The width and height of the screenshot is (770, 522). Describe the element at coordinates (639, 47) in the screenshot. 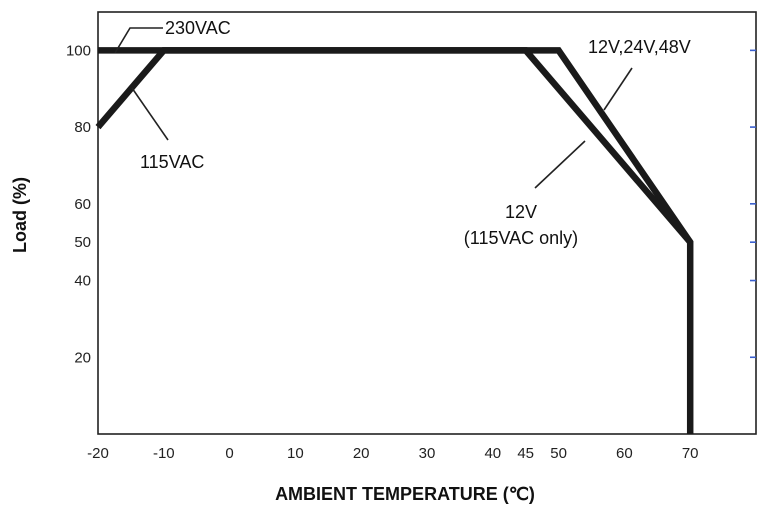

I see `label-12v-24v-48v: 12V,24V,48V` at that location.